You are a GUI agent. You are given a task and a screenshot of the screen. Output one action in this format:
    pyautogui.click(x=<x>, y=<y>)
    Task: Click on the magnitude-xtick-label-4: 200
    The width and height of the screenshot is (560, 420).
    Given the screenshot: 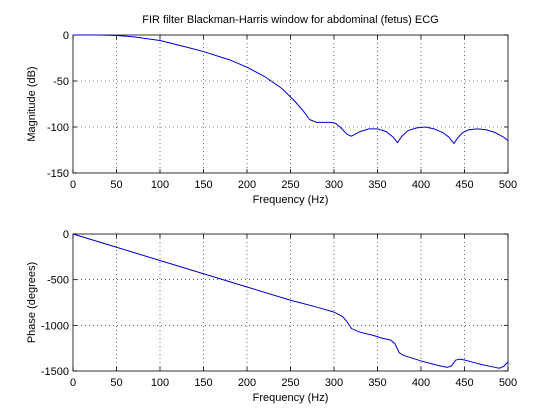 What is the action you would take?
    pyautogui.click(x=247, y=185)
    